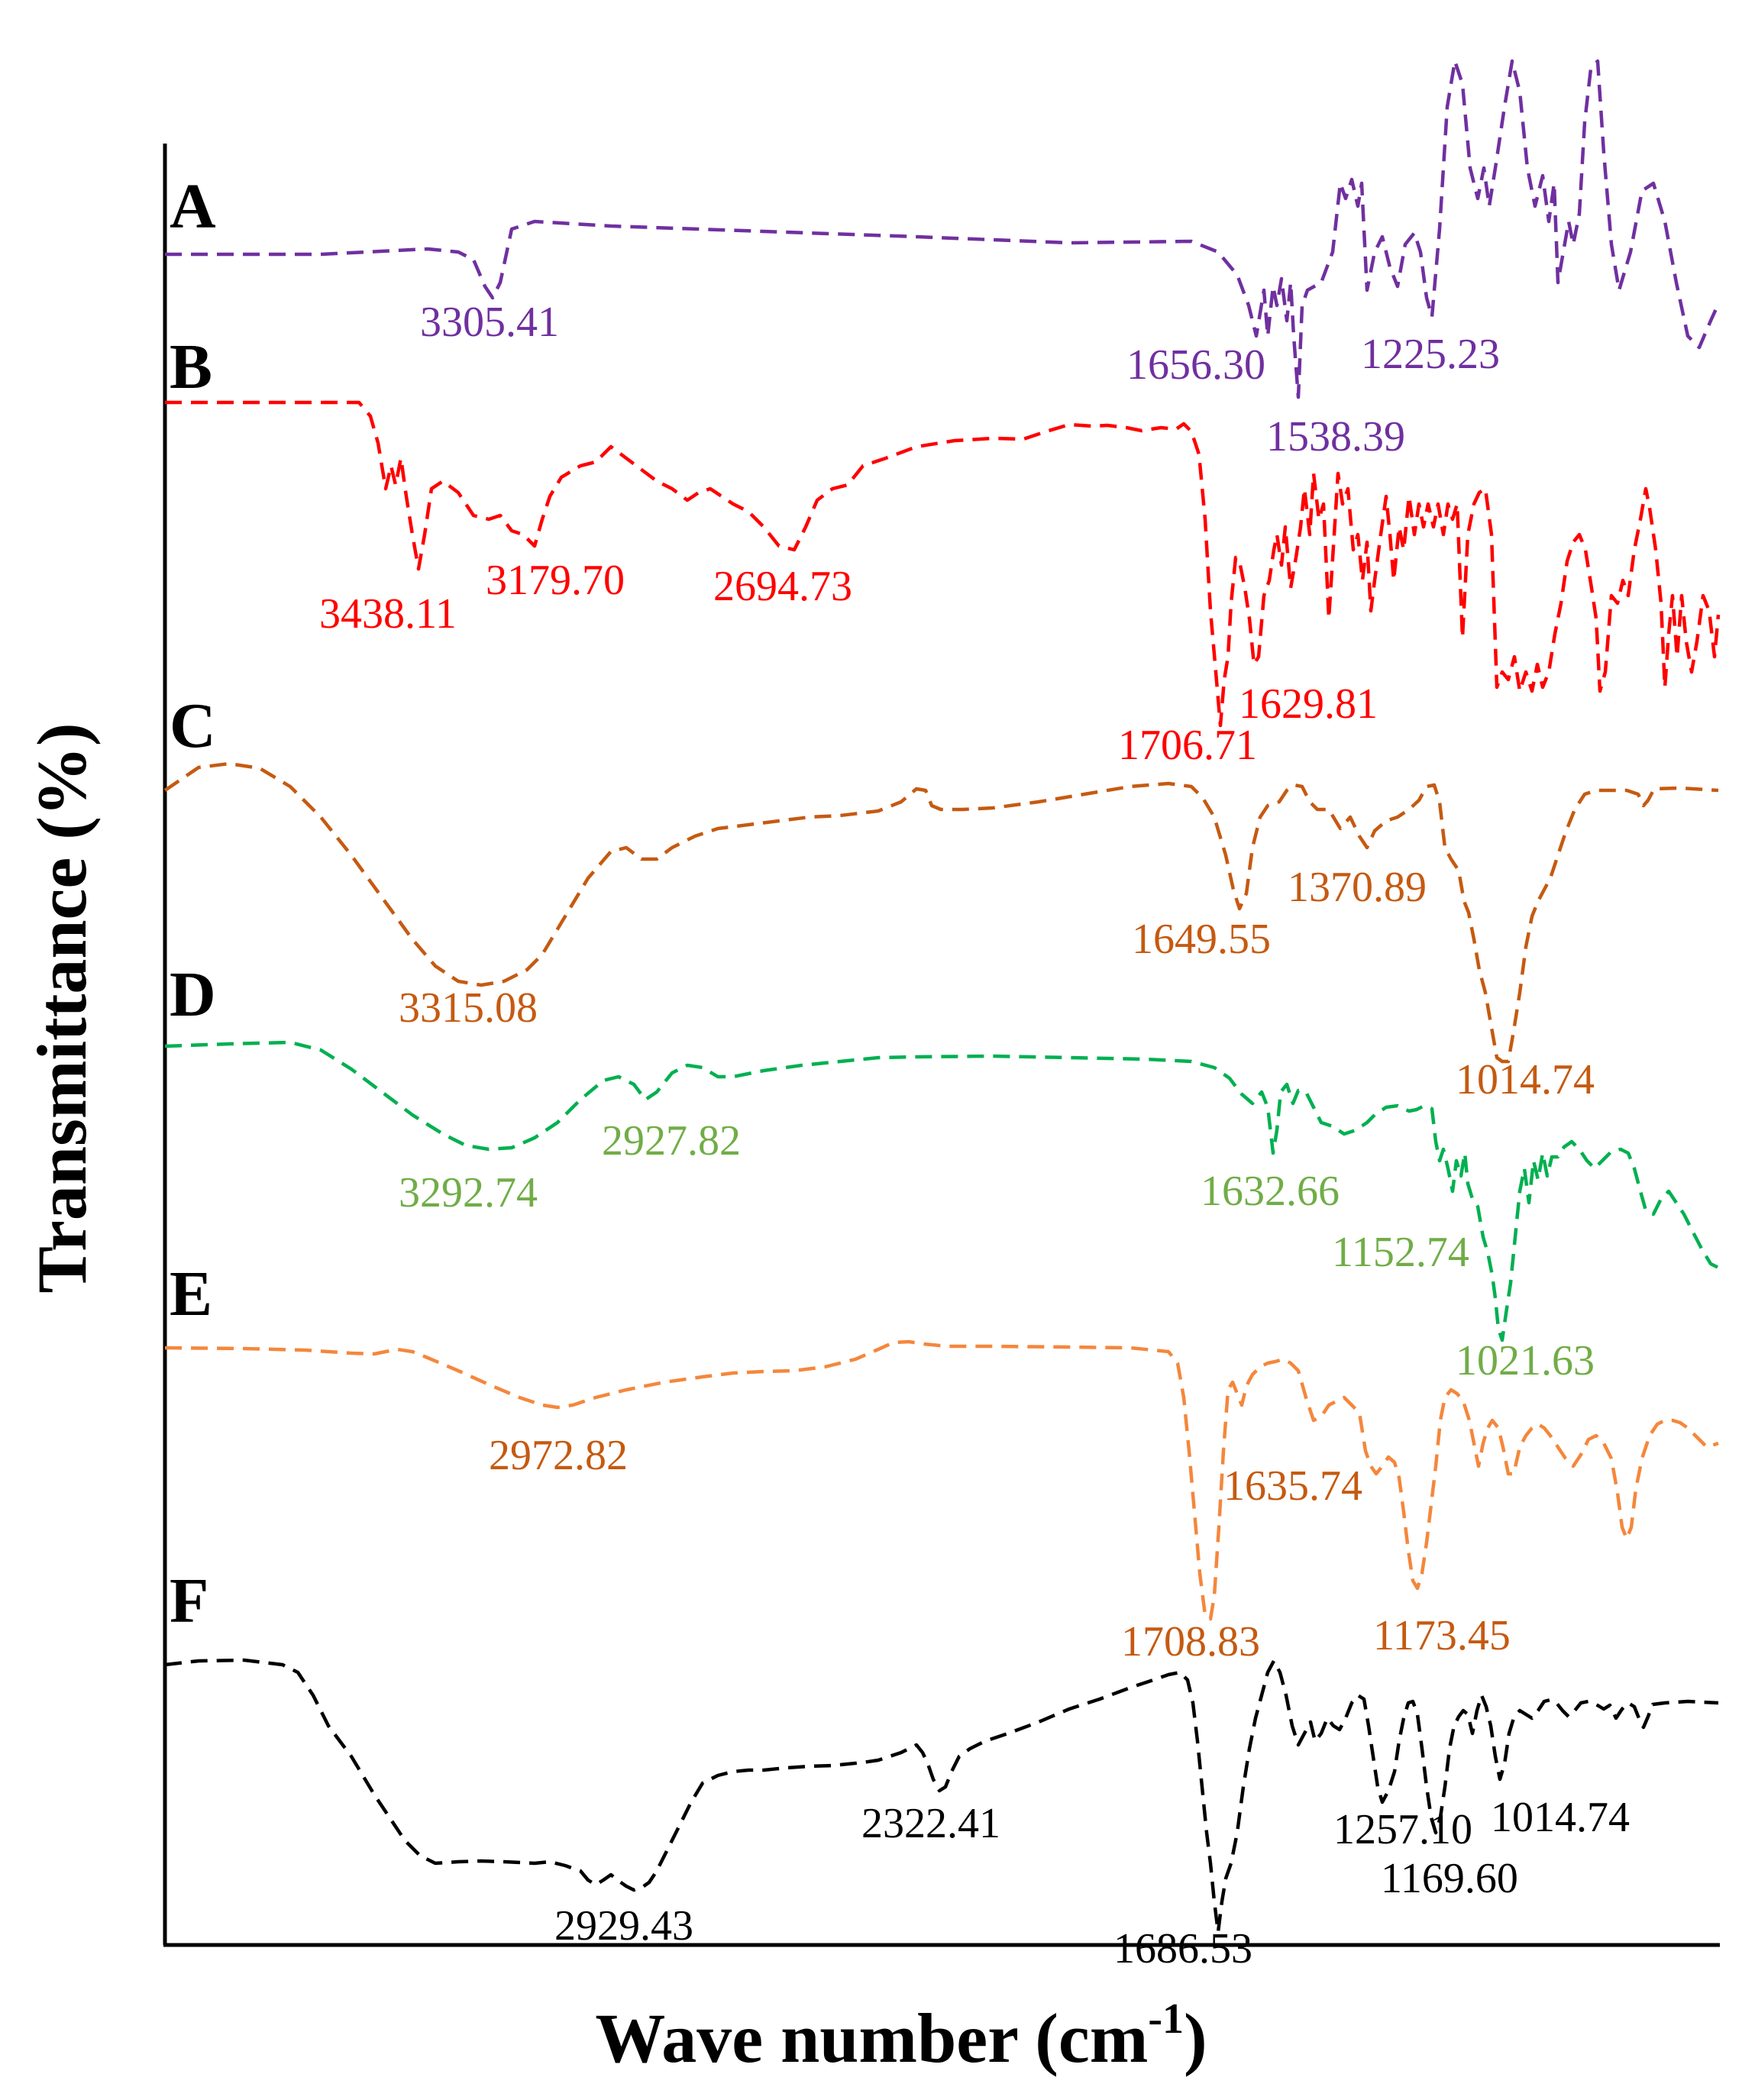  Describe the element at coordinates (193, 726) in the screenshot. I see `series-letter-C: C` at that location.